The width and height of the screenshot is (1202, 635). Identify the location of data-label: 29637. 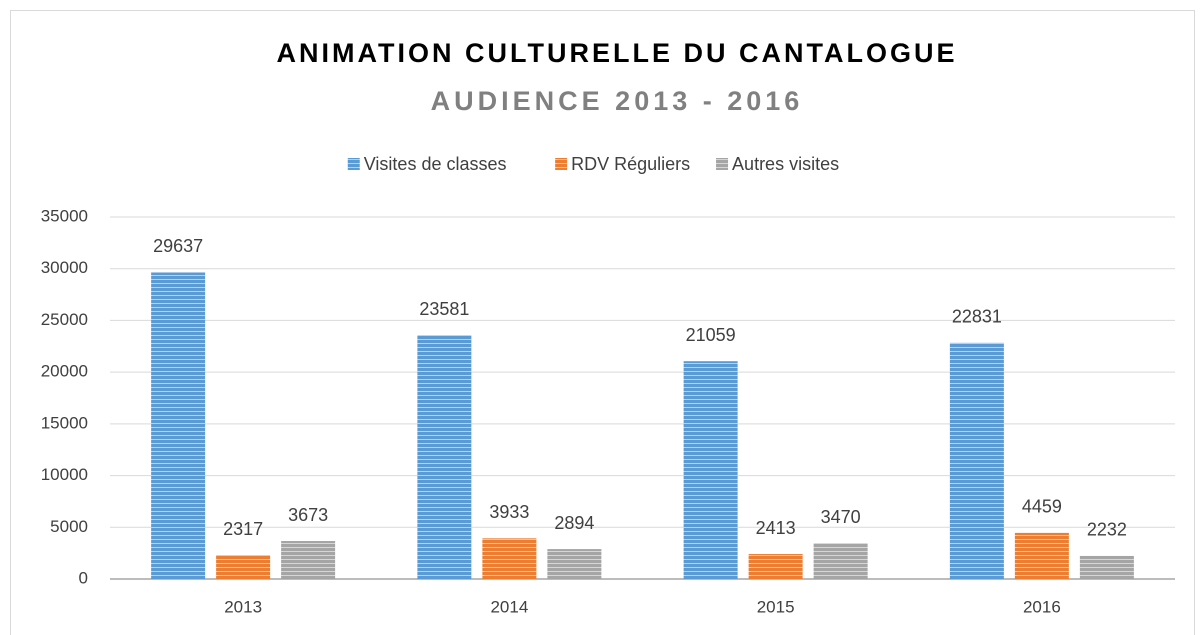
(178, 246).